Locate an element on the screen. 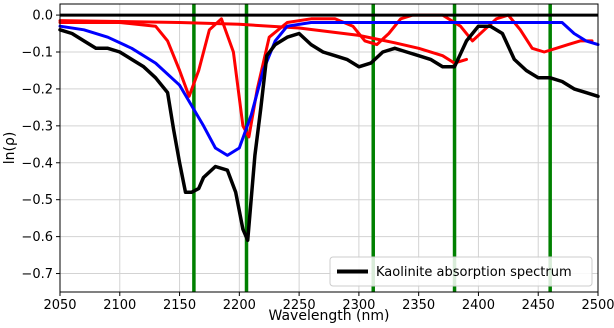  series-line-red is located at coordinates (263, 42).